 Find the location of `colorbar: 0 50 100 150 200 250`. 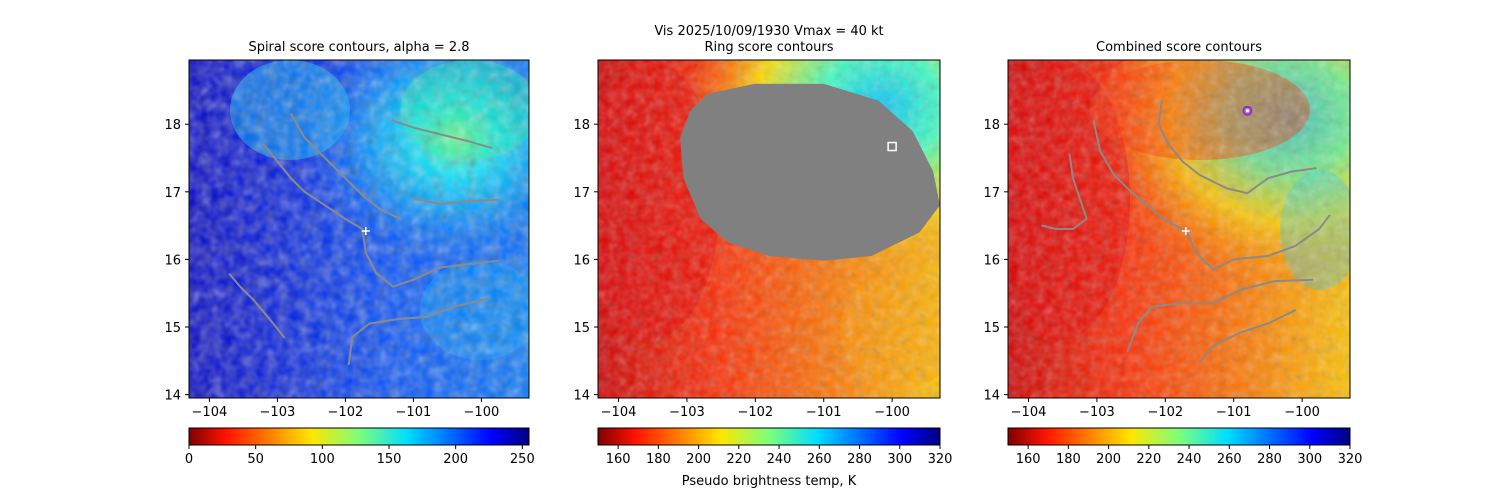

colorbar: 0 50 100 150 200 250 is located at coordinates (360, 447).